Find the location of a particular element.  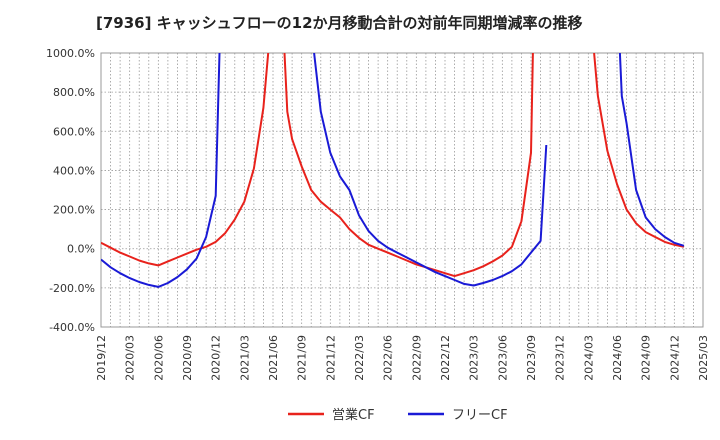

x-tick-label: 2022/12 is located at coordinates (445, 358).